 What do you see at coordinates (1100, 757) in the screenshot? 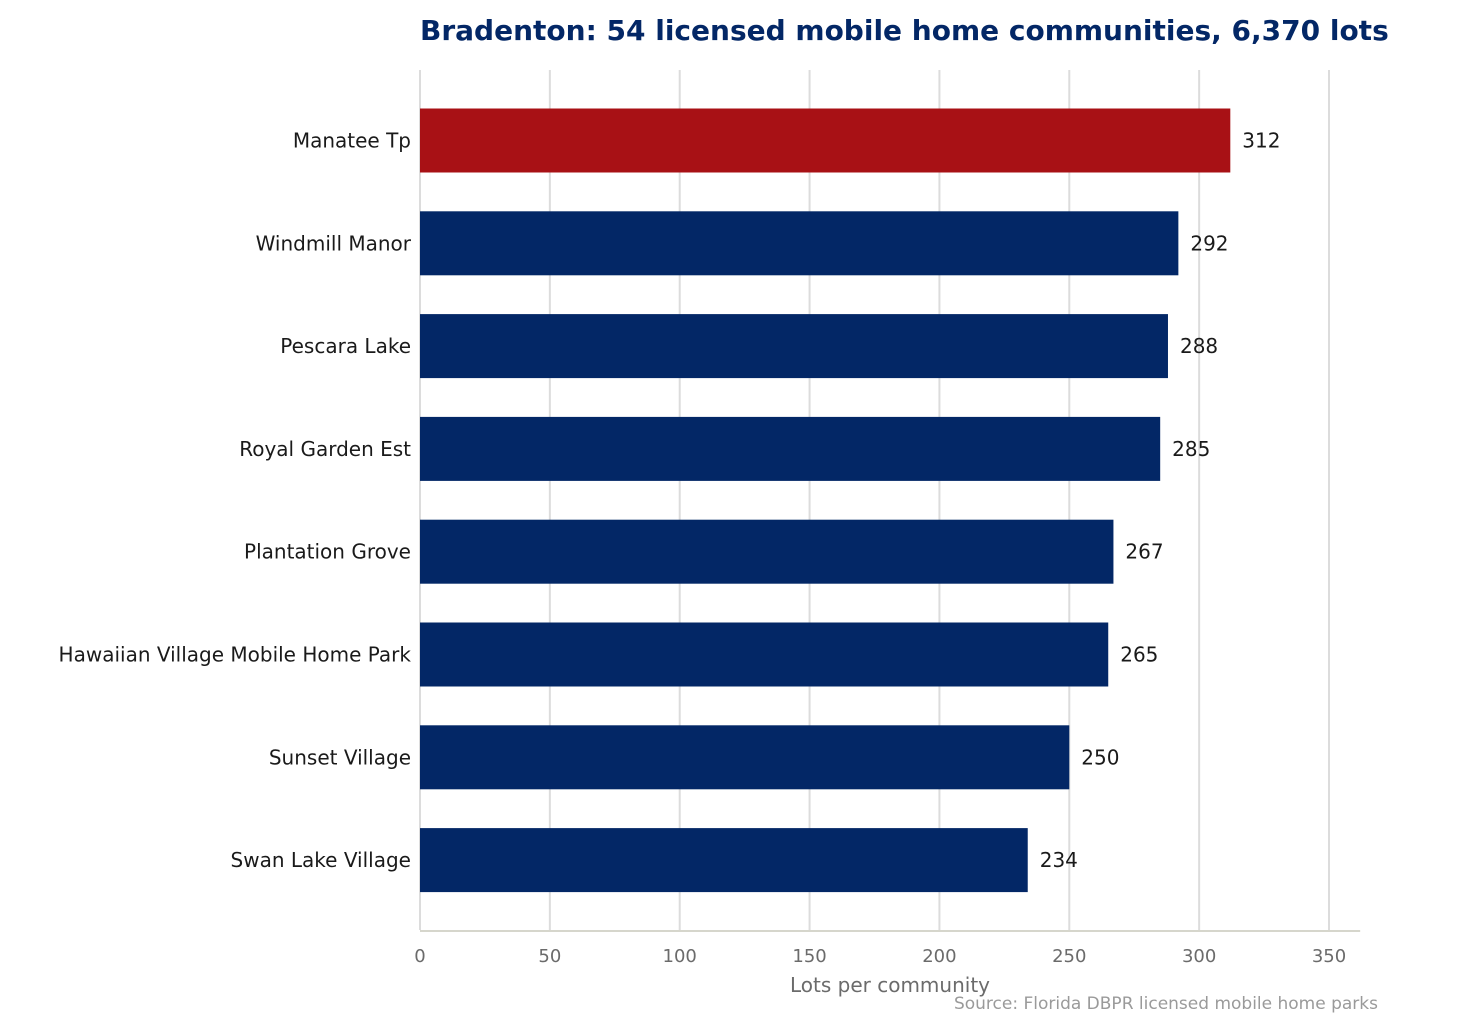
I see `value-label: 250` at bounding box center [1100, 757].